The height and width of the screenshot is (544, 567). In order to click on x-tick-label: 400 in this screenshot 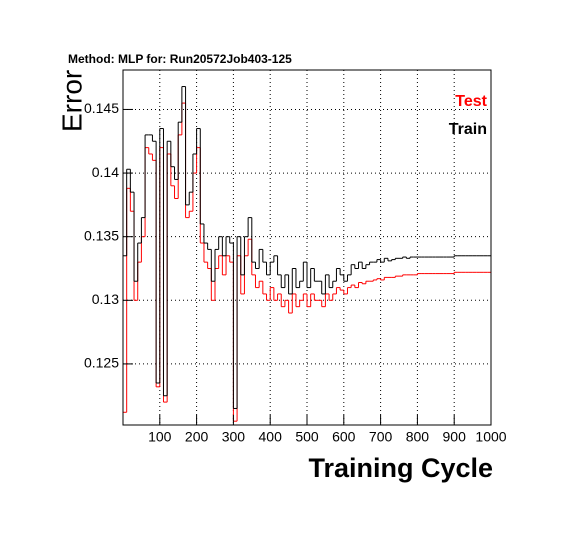, I will do `click(271, 437)`.